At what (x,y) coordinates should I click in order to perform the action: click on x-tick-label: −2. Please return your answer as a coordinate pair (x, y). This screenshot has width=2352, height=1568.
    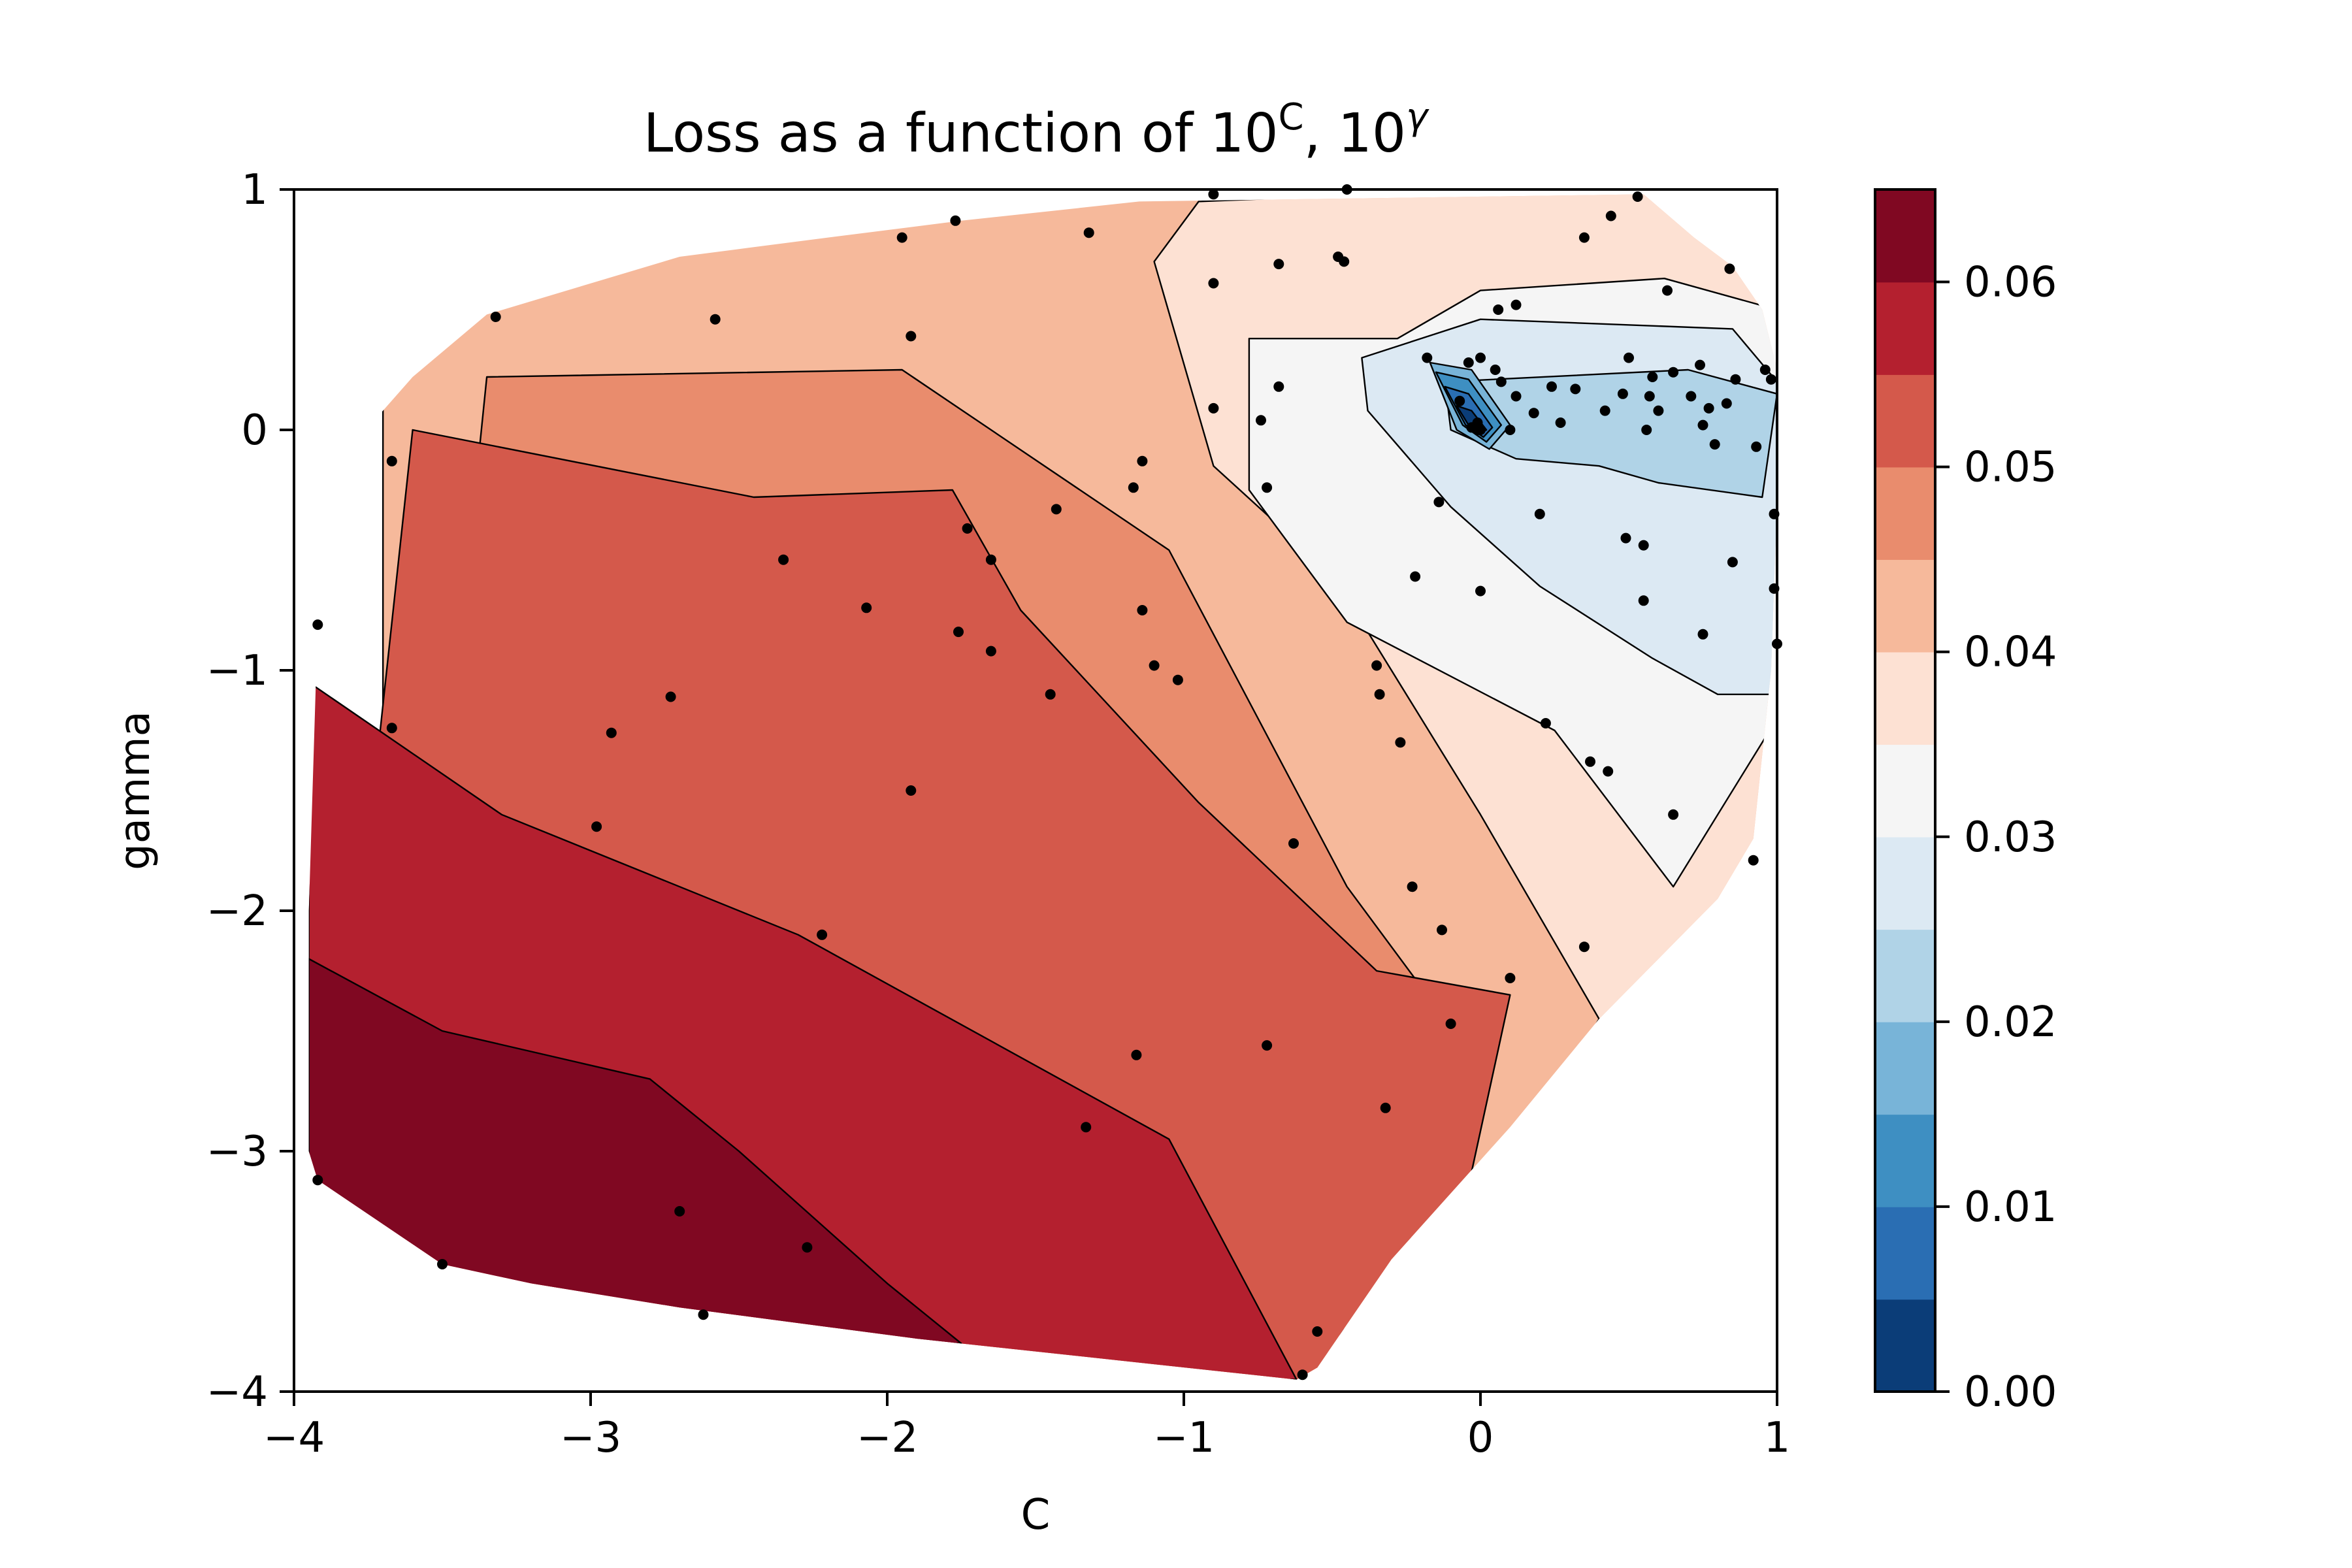
    Looking at the image, I should click on (887, 1438).